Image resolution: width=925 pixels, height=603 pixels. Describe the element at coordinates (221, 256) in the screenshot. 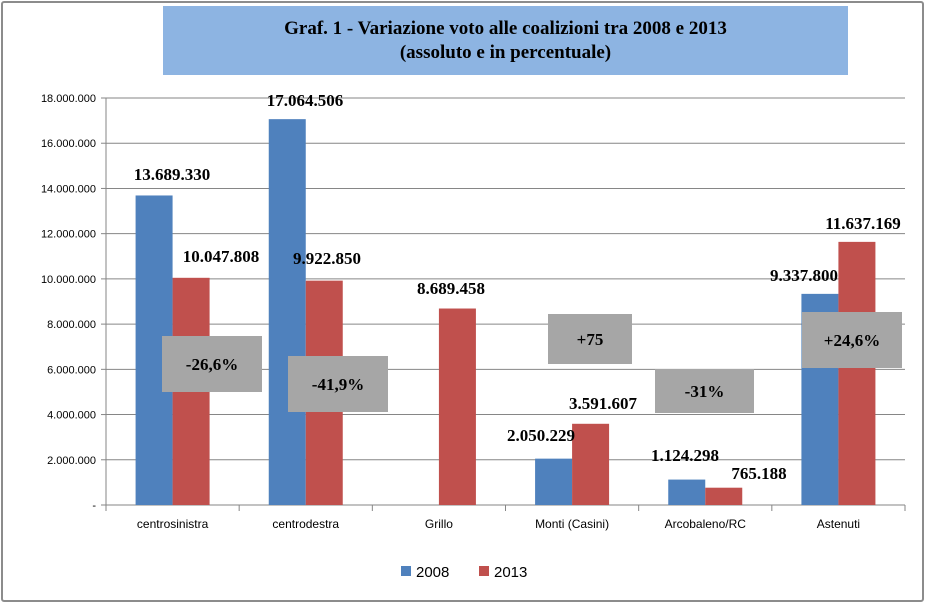

I see `data-label-2013: 10.047.808` at that location.